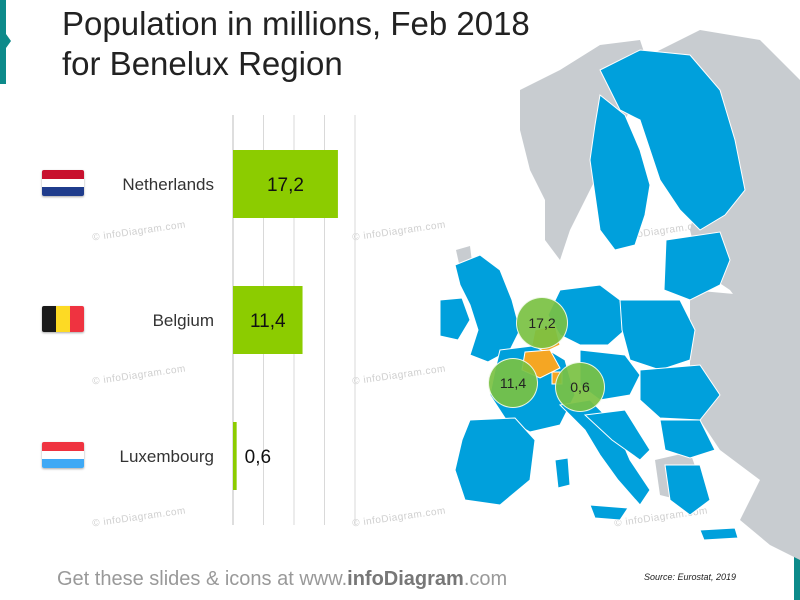  Describe the element at coordinates (580, 387) in the screenshot. I see `map-bubble-luxembourg: 0,6` at that location.